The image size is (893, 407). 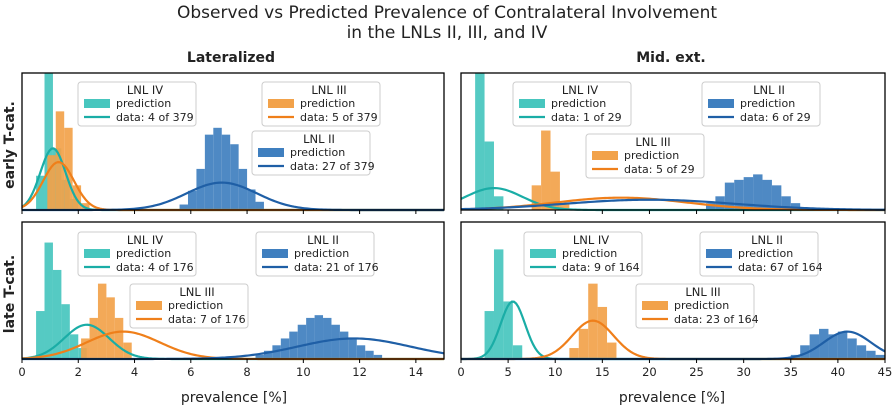 What do you see at coordinates (602, 372) in the screenshot?
I see `x-tick-label: 15` at bounding box center [602, 372].